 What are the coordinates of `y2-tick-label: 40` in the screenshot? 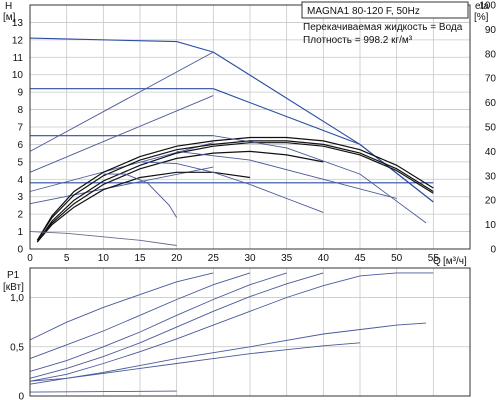 It's located at (491, 152).